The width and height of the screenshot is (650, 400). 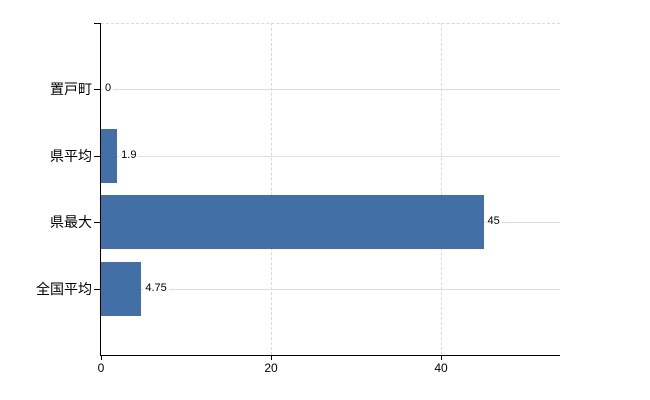 I want to click on value-label: 45, so click(x=493, y=222).